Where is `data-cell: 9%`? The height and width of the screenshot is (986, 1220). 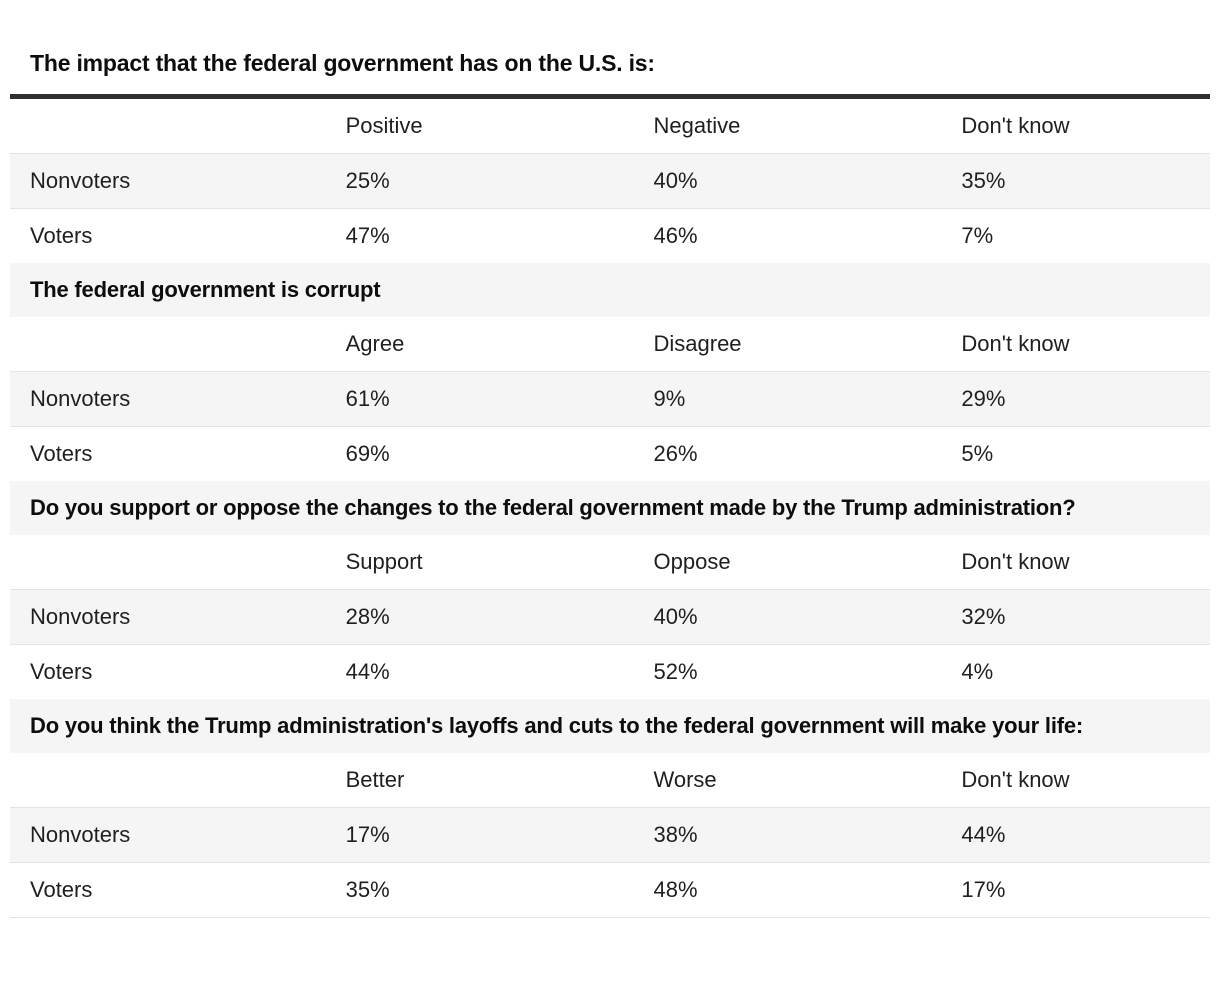 data-cell: 9% is located at coordinates (669, 398).